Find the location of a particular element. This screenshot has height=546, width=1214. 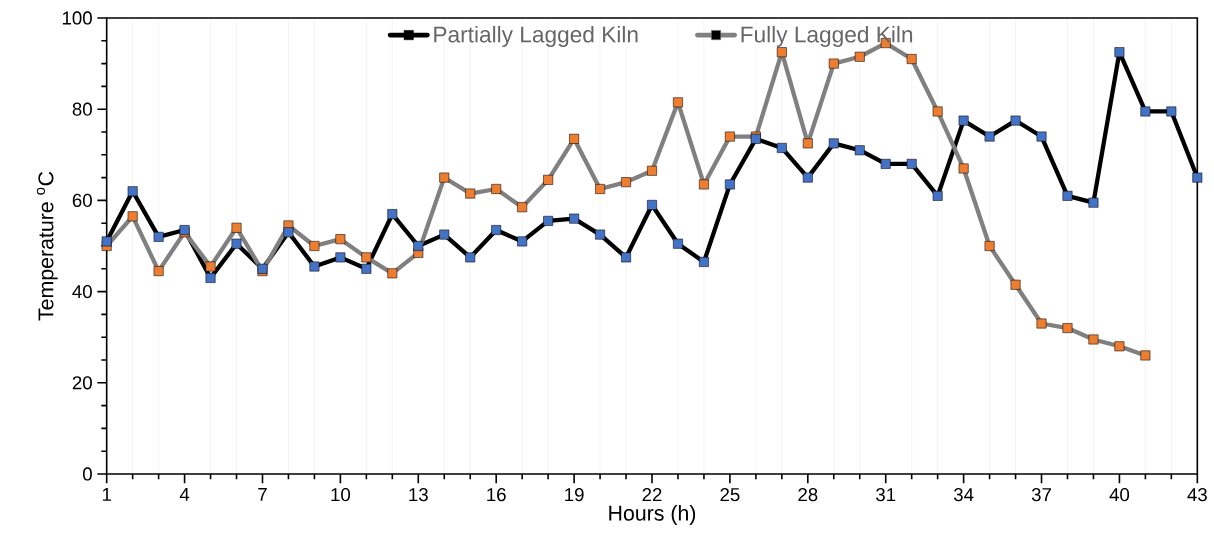

x-tick-label: 37 is located at coordinates (1041, 495).